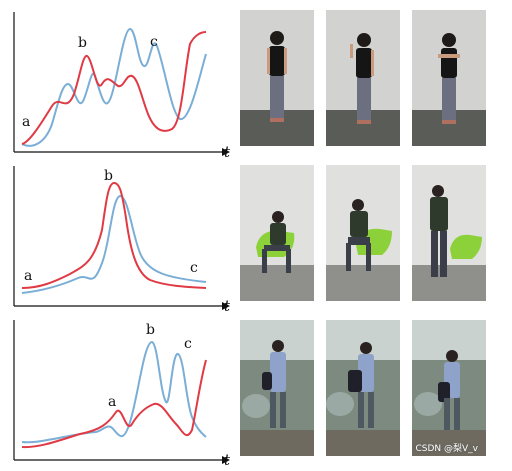  Describe the element at coordinates (363, 78) in the screenshot. I see `photo-row1-frame2` at that location.